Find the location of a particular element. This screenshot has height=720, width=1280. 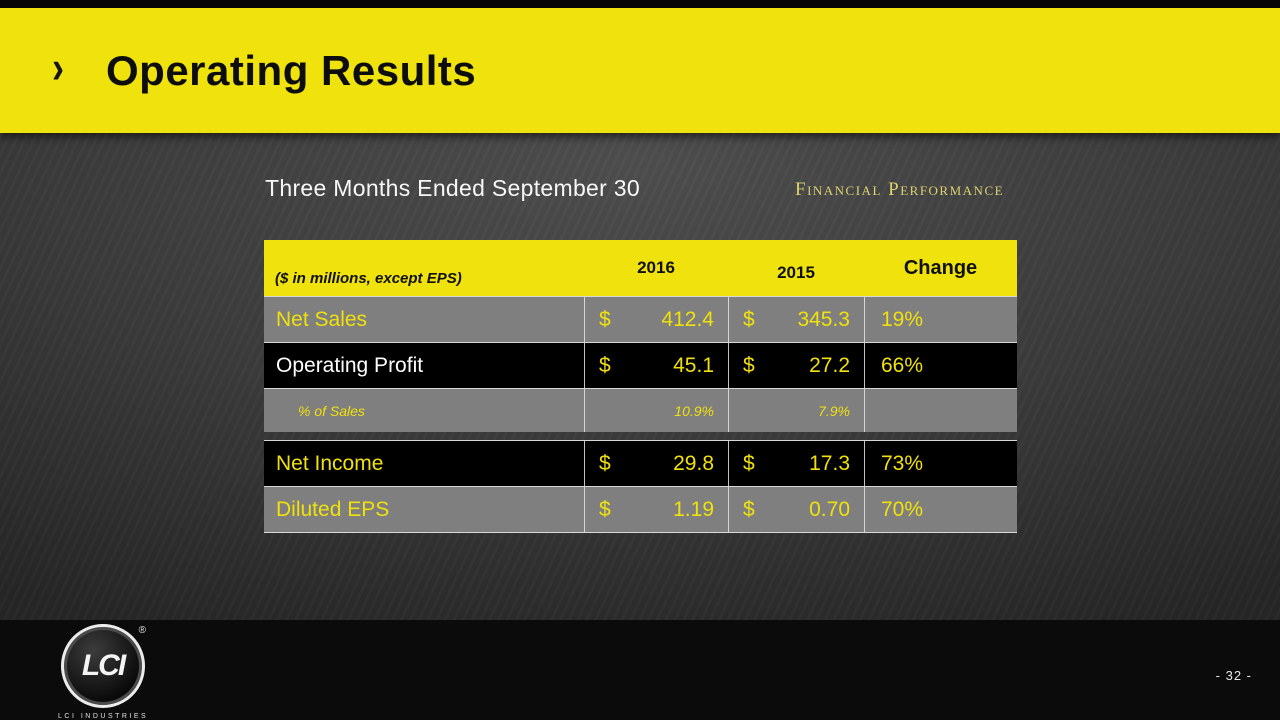

header-col-2016: 2016 is located at coordinates (656, 267).